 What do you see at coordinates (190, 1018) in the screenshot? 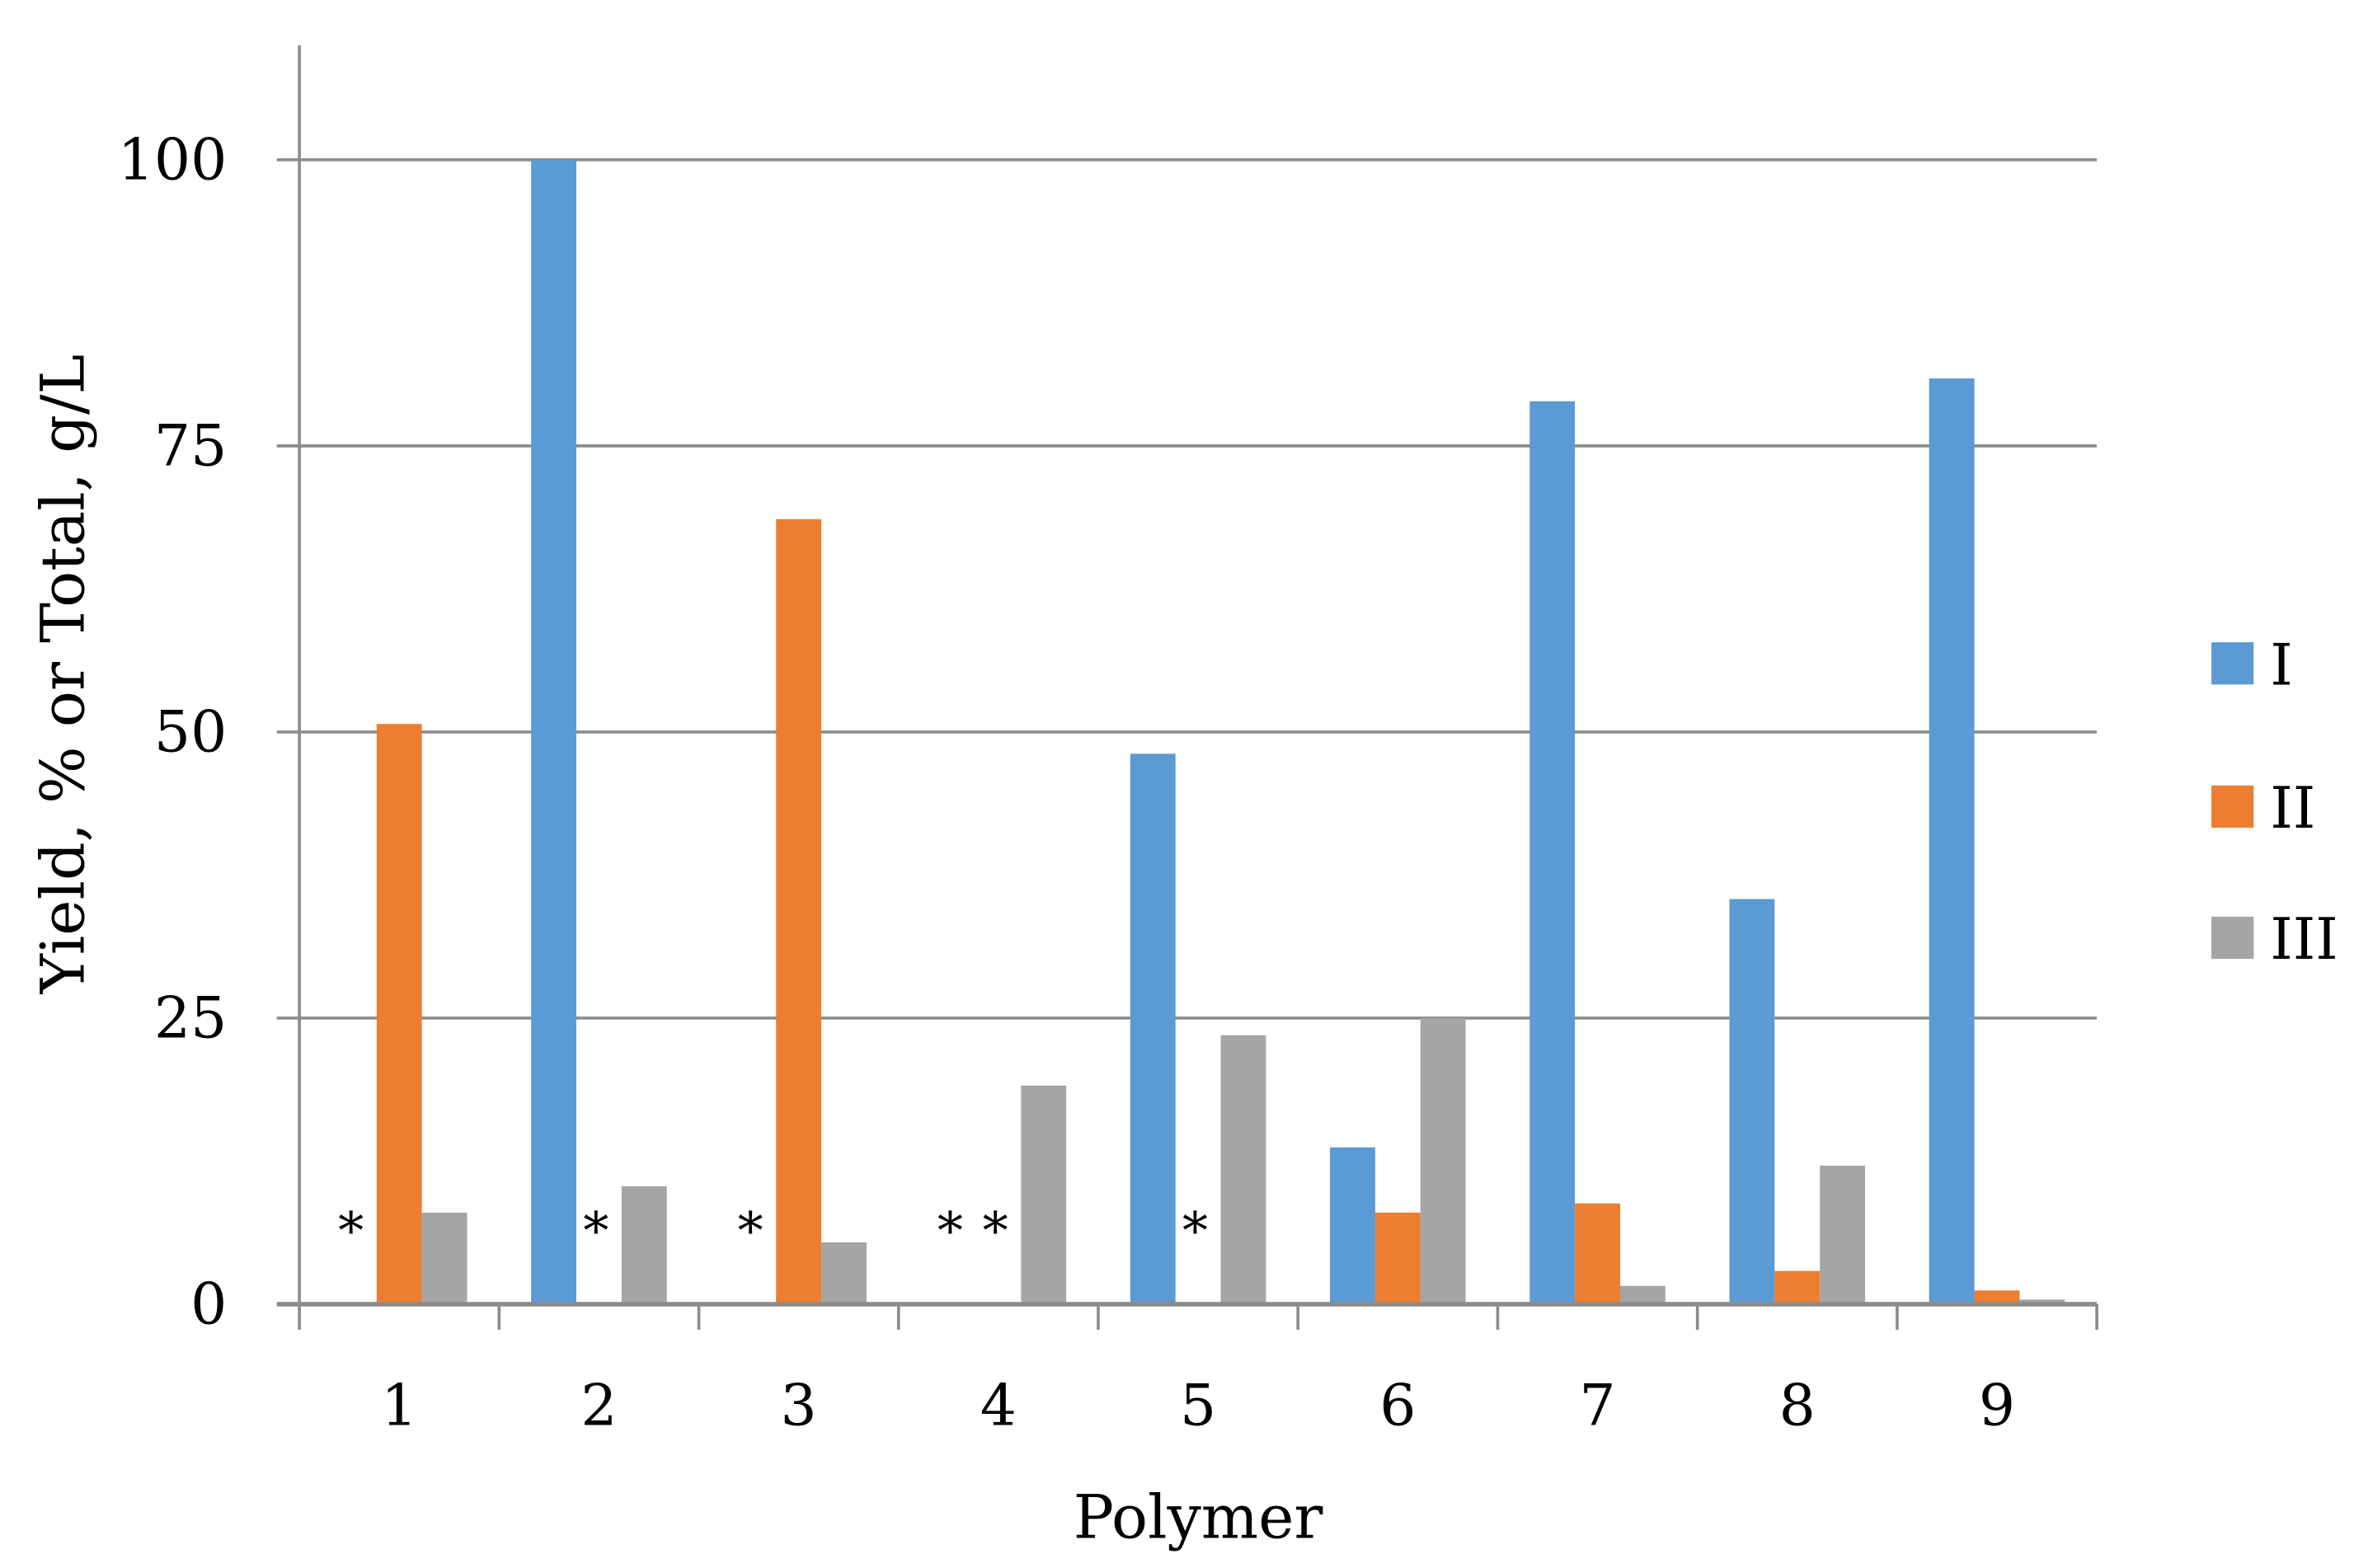
I see `y-tick-label: 25` at bounding box center [190, 1018].